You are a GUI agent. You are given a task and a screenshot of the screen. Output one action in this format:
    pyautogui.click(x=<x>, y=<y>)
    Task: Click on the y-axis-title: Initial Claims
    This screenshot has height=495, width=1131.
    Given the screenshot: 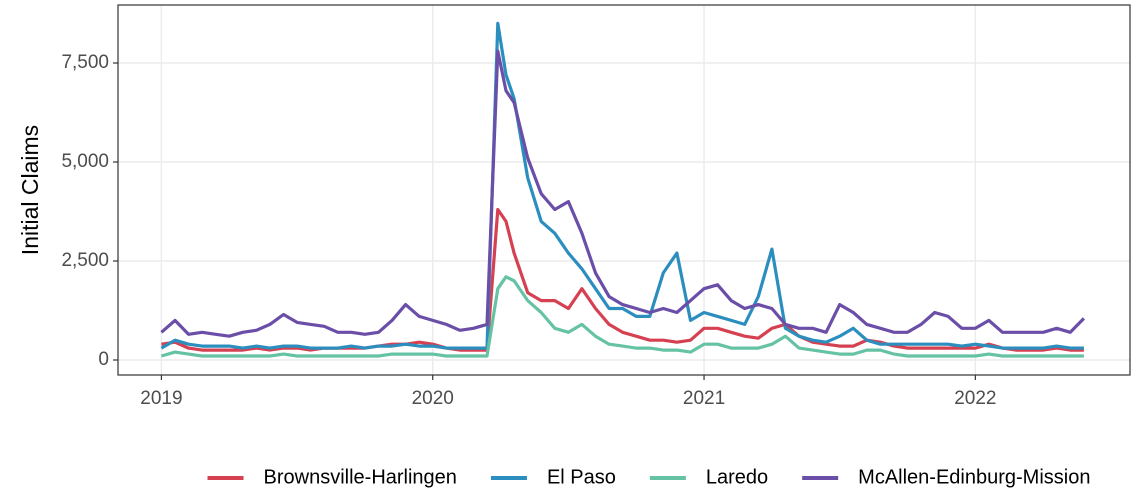 What is the action you would take?
    pyautogui.click(x=30, y=190)
    